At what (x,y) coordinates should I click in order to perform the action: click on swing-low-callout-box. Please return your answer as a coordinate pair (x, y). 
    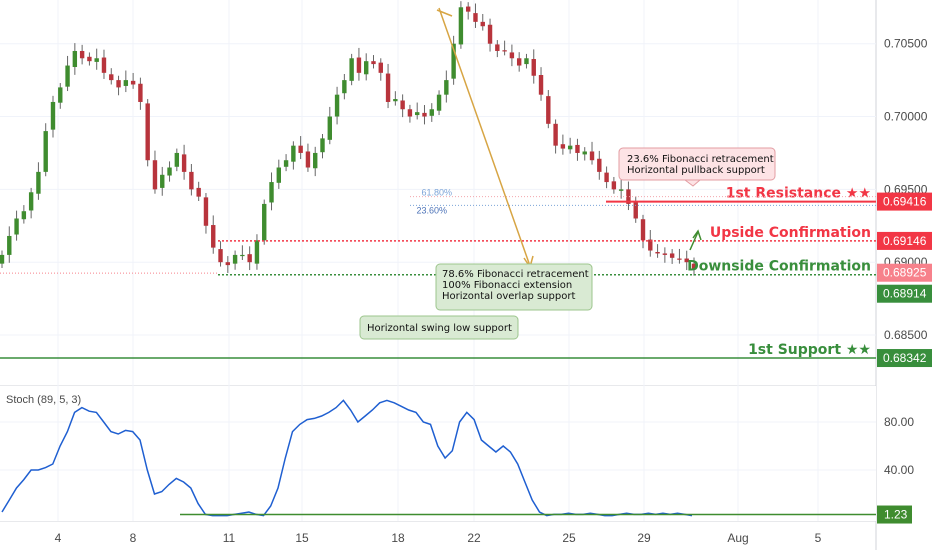
    Looking at the image, I should click on (439, 327).